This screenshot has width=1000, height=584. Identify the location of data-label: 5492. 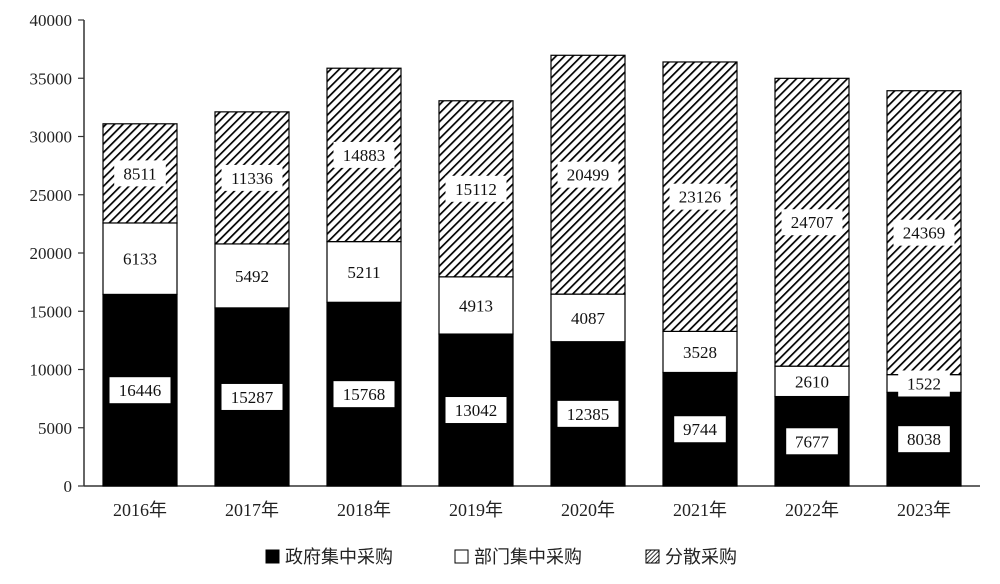
(252, 276).